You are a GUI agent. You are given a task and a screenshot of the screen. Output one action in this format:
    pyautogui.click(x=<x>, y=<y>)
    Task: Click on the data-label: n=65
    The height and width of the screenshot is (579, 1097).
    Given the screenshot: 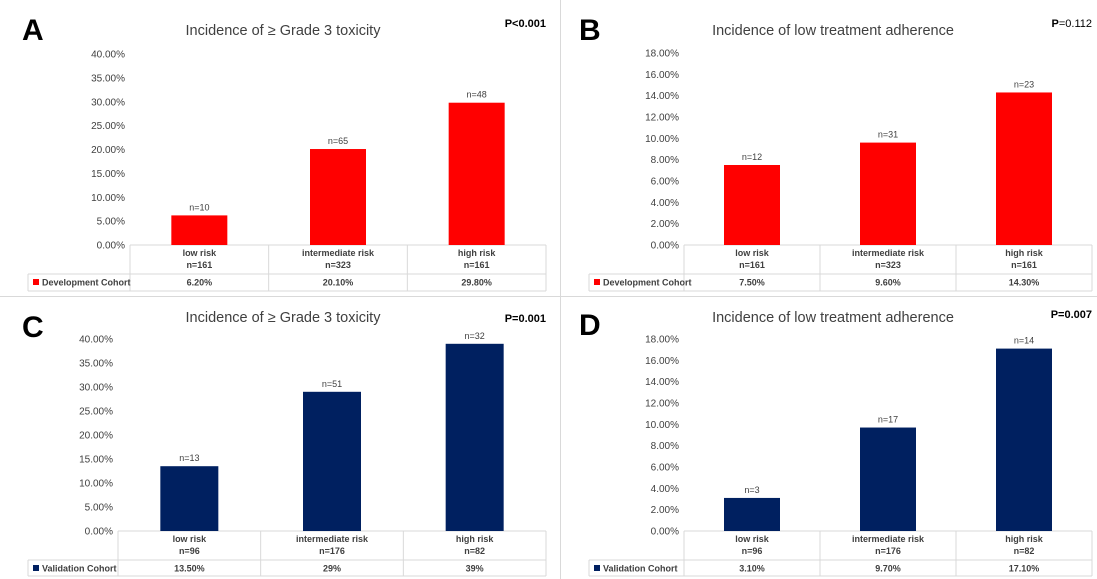 What is the action you would take?
    pyautogui.click(x=338, y=141)
    